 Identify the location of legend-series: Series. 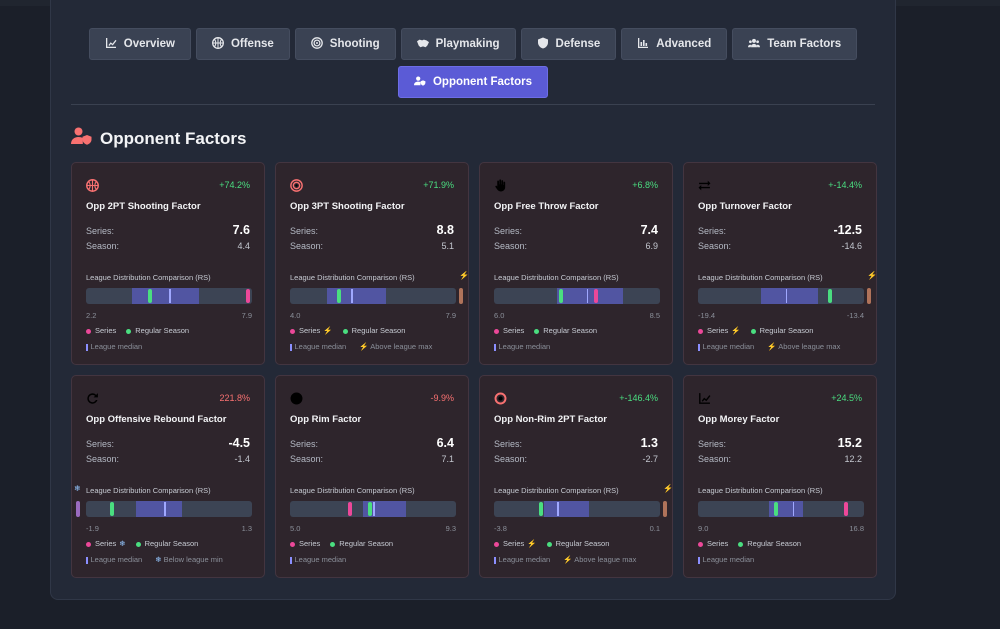
(101, 330).